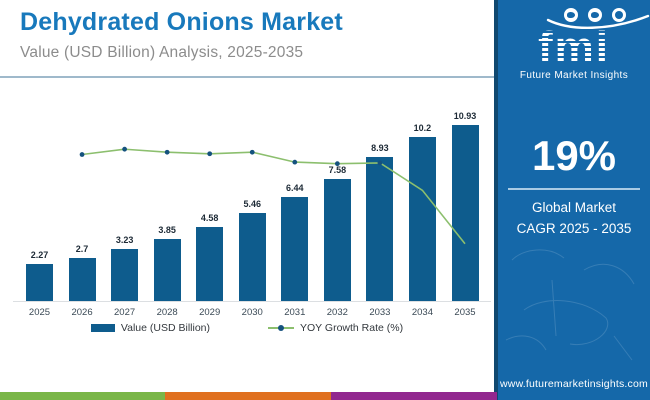  Describe the element at coordinates (82, 248) in the screenshot. I see `bar-value-label: 2.7` at that location.